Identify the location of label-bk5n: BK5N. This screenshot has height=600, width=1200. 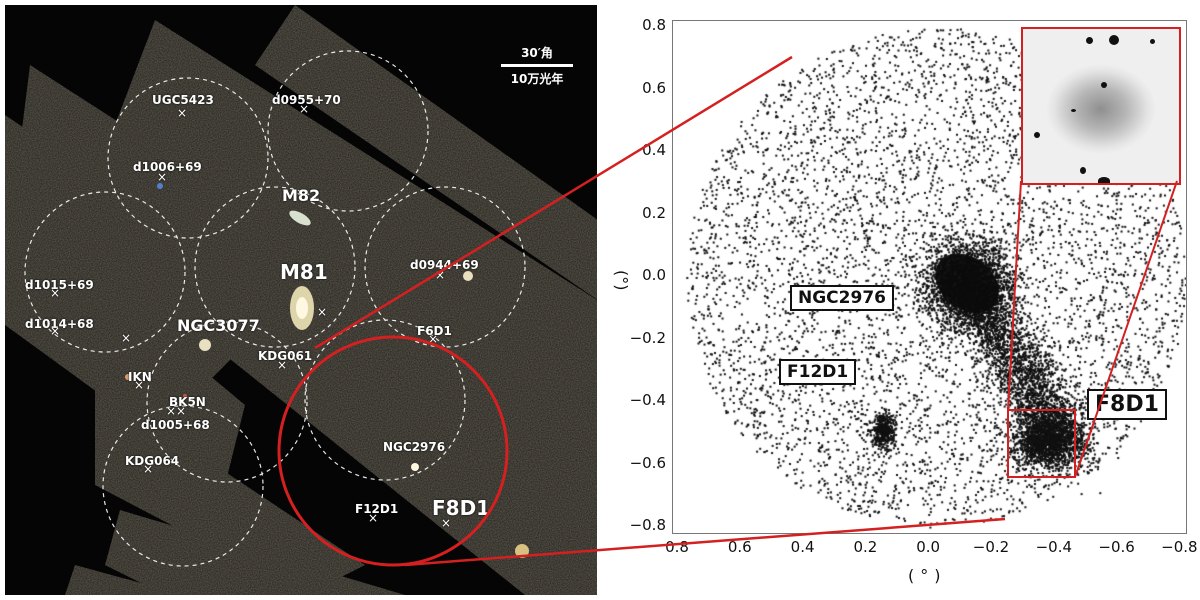
(187, 402).